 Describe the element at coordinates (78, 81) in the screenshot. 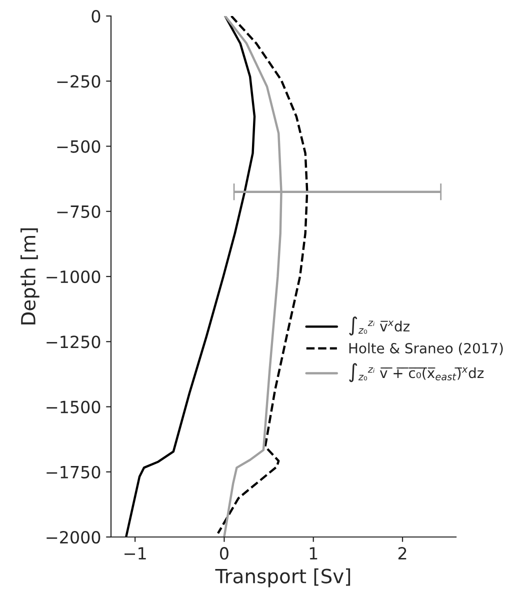

I see `y-tick-label: −250` at that location.